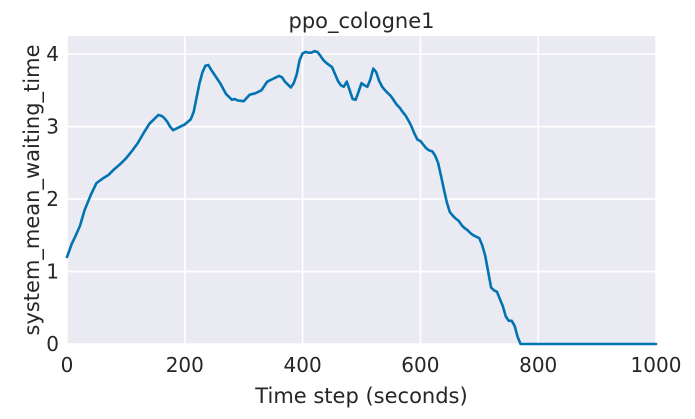 This screenshot has width=695, height=419. What do you see at coordinates (52, 344) in the screenshot?
I see `y-tick-label: 0` at bounding box center [52, 344].